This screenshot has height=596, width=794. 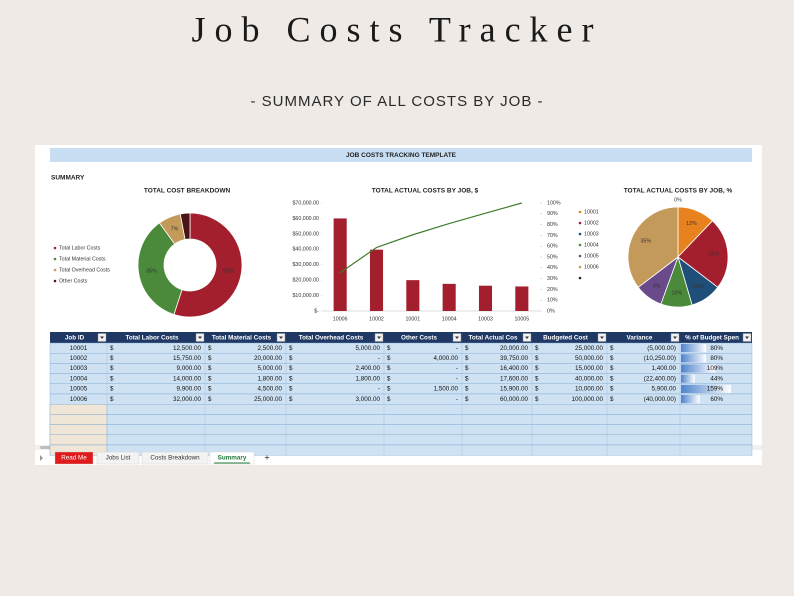 I want to click on page-subtitle: - SUMMARY OF ALL COSTS BY JOB -, so click(x=396, y=101).